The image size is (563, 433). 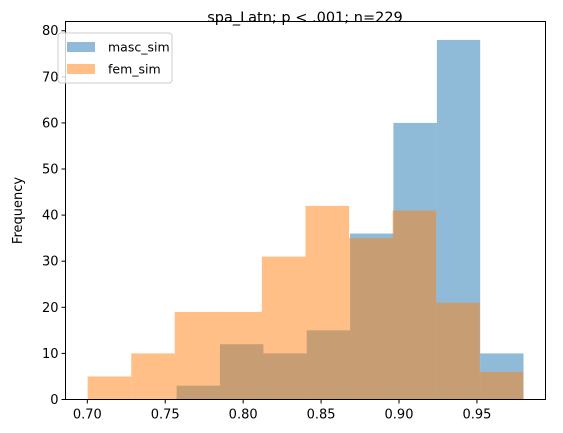 What do you see at coordinates (134, 69) in the screenshot?
I see `legend-label-fem_sim: fem_sim` at bounding box center [134, 69].